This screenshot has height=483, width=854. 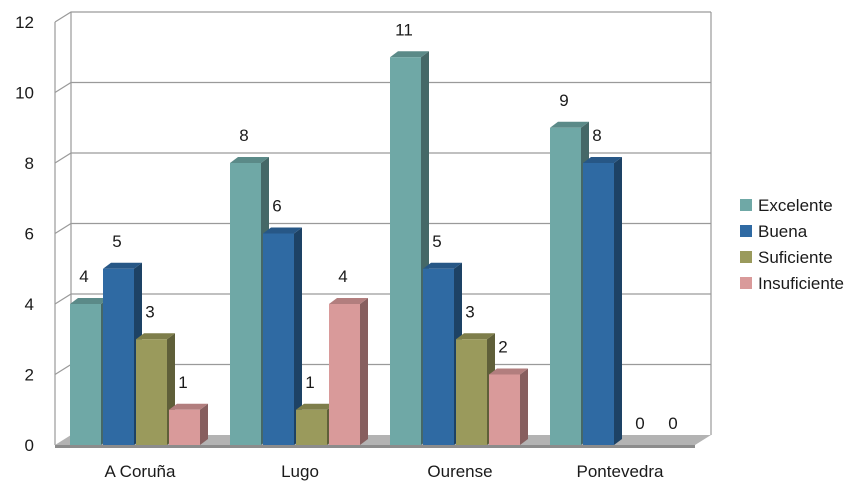 I want to click on data-label: 11, so click(x=404, y=29).